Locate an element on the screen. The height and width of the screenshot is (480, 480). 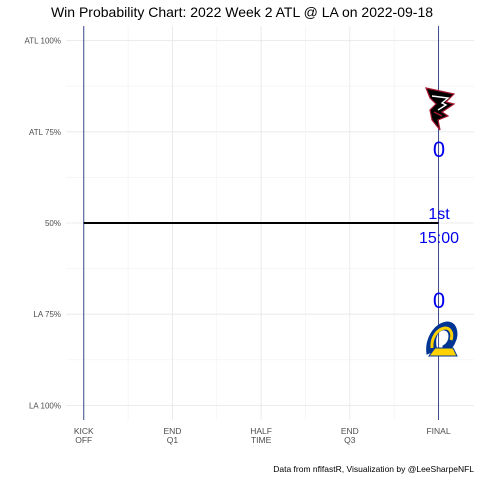
home-score: 0 is located at coordinates (439, 300).